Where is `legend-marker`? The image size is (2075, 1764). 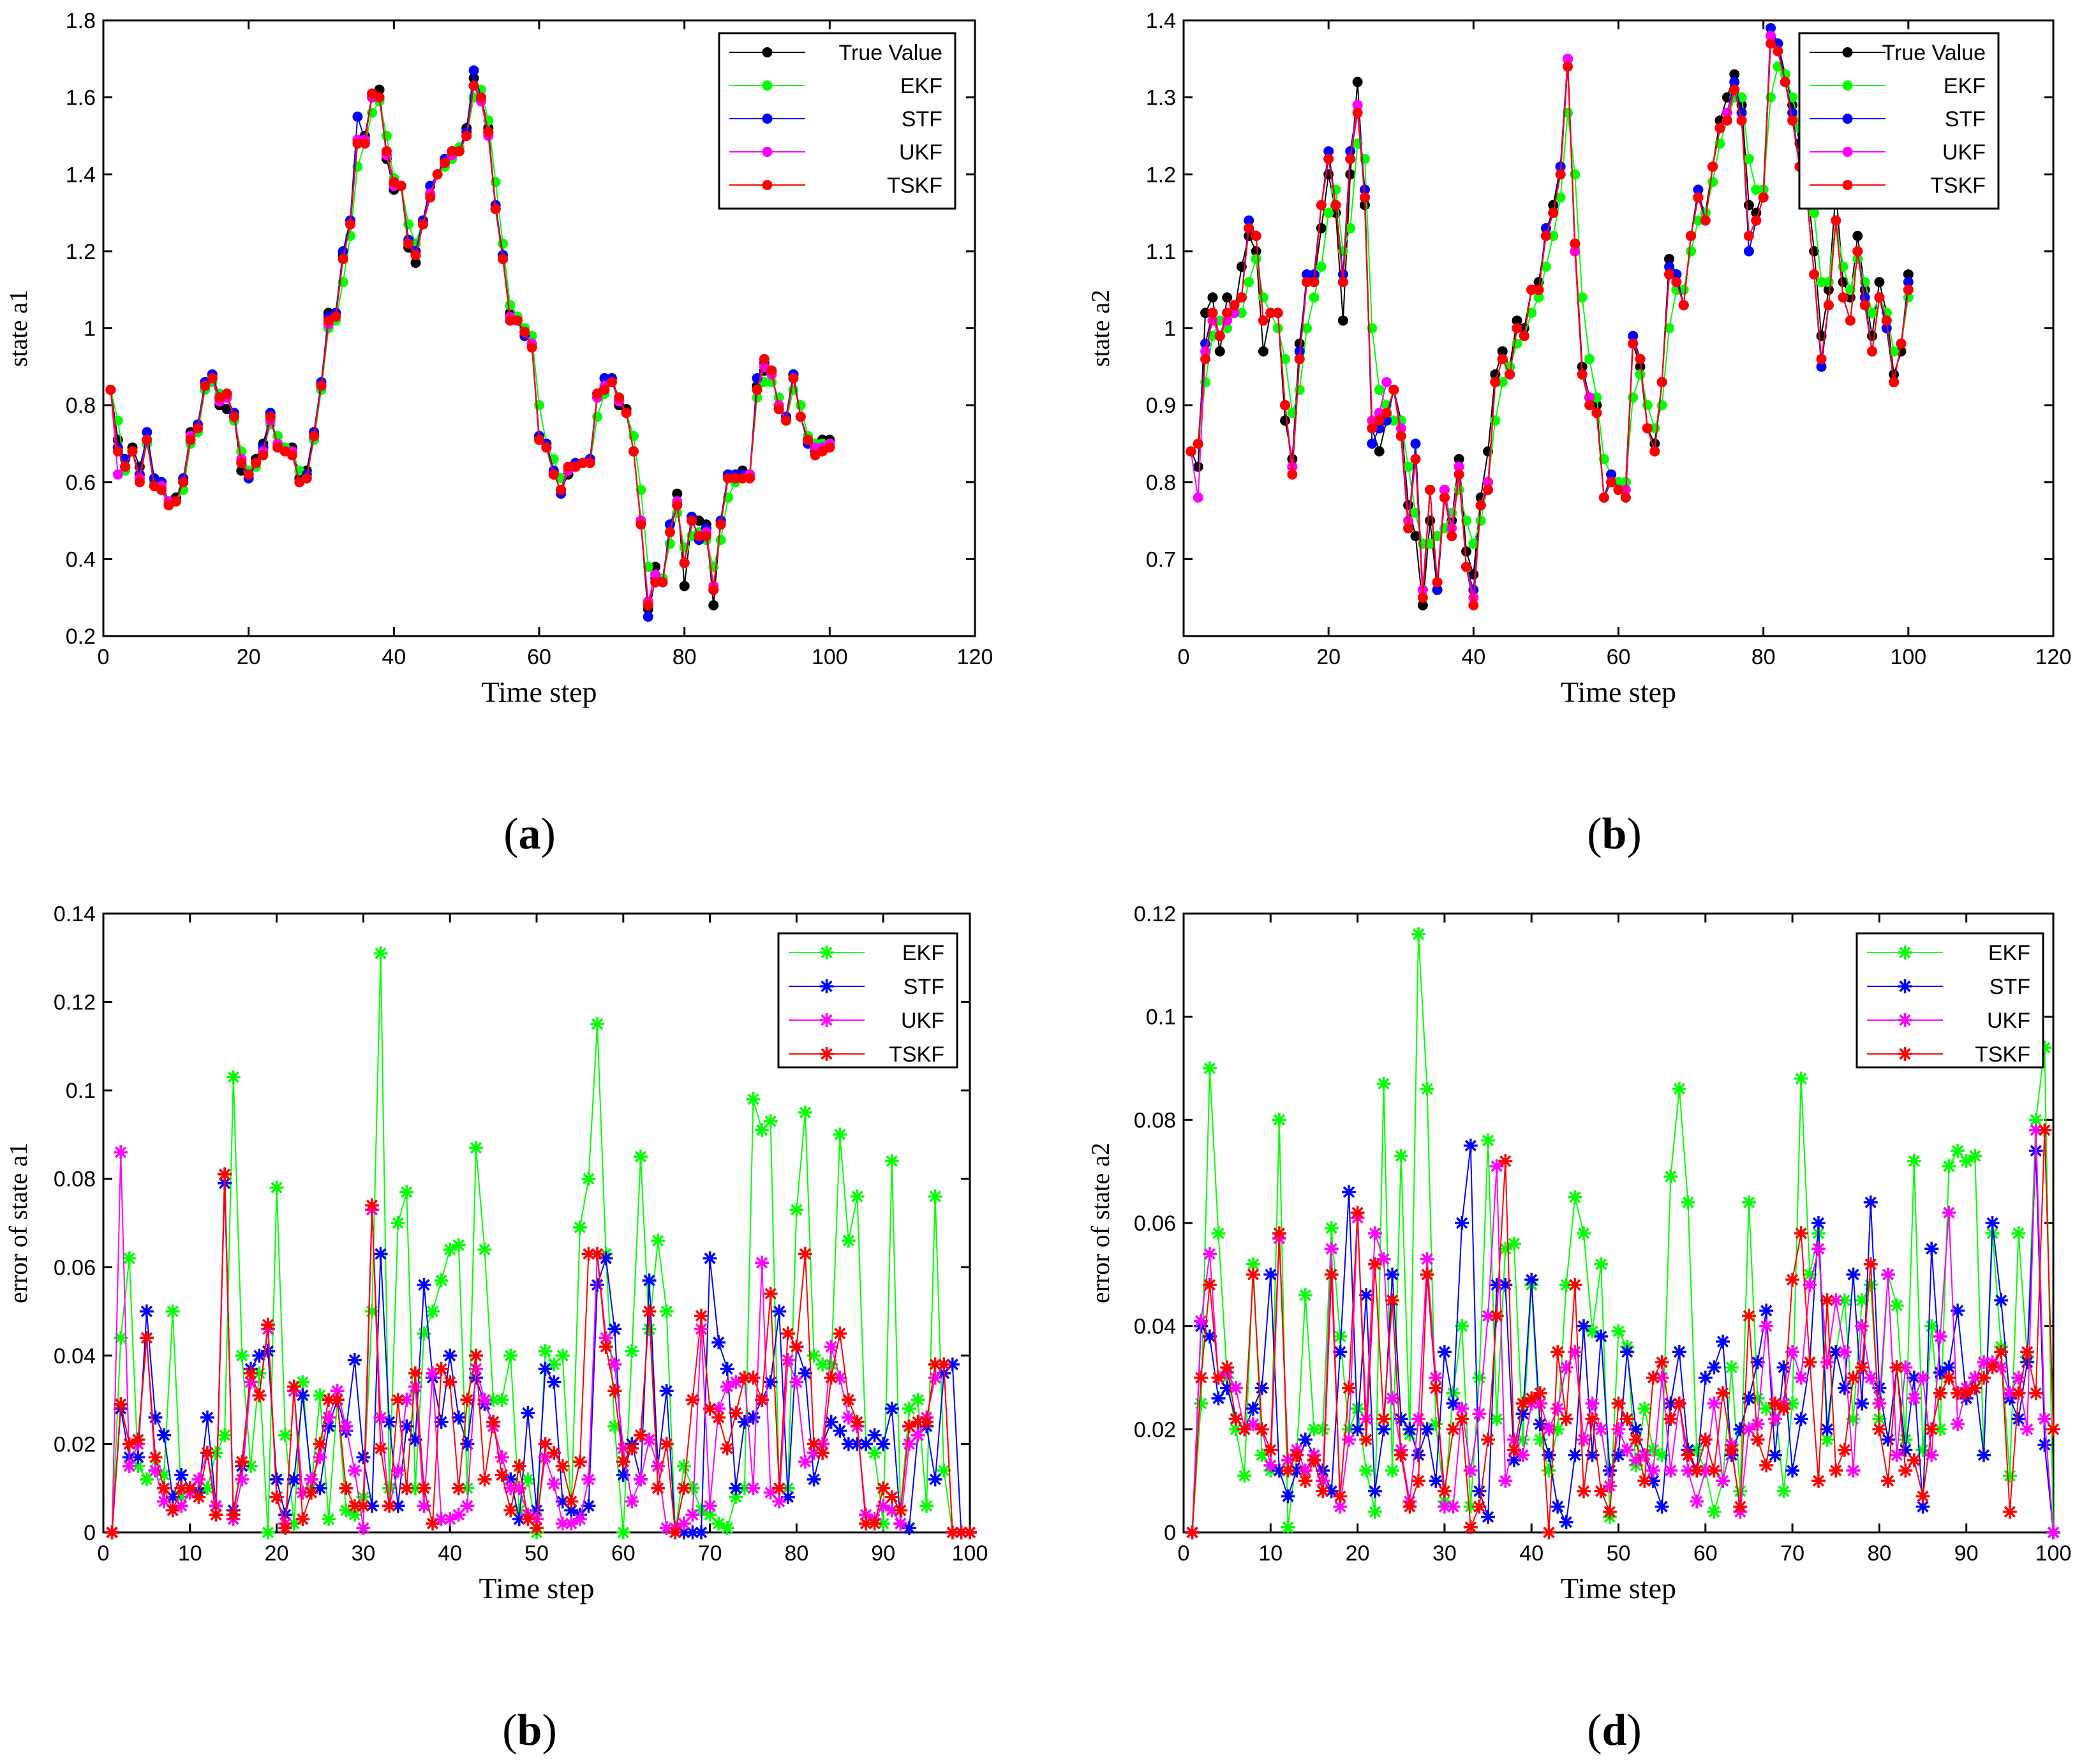
legend-marker is located at coordinates (767, 152).